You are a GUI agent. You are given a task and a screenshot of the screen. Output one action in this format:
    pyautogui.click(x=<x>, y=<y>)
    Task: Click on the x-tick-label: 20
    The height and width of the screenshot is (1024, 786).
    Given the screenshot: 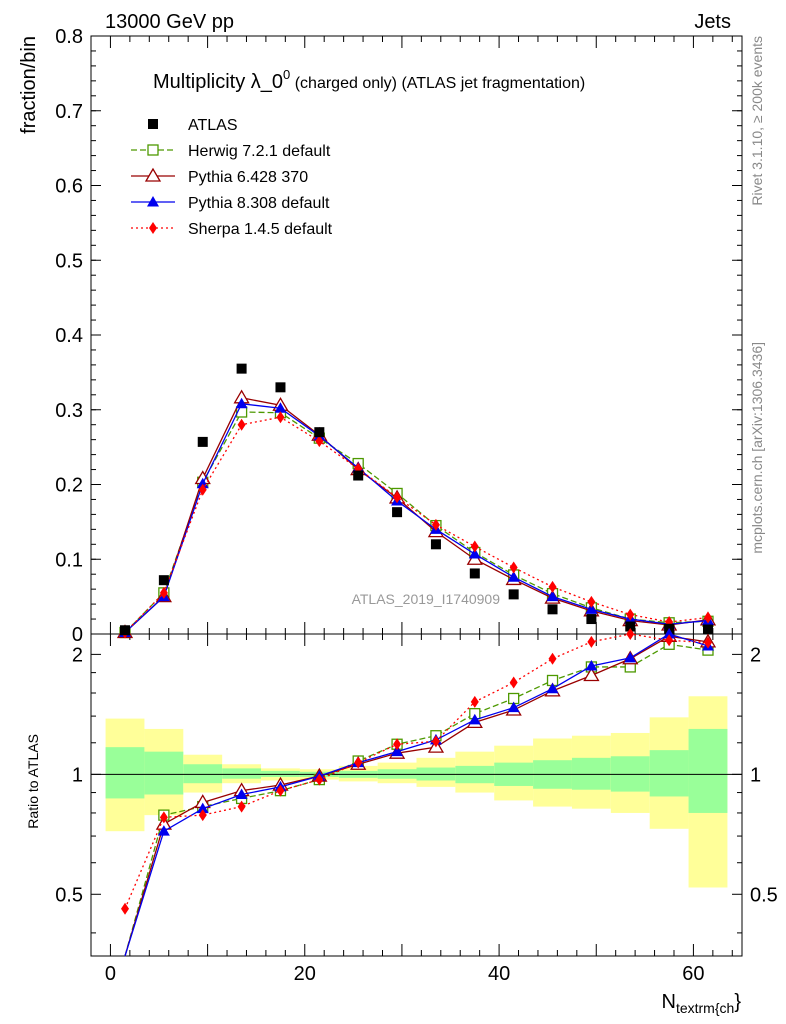 What is the action you would take?
    pyautogui.click(x=305, y=974)
    